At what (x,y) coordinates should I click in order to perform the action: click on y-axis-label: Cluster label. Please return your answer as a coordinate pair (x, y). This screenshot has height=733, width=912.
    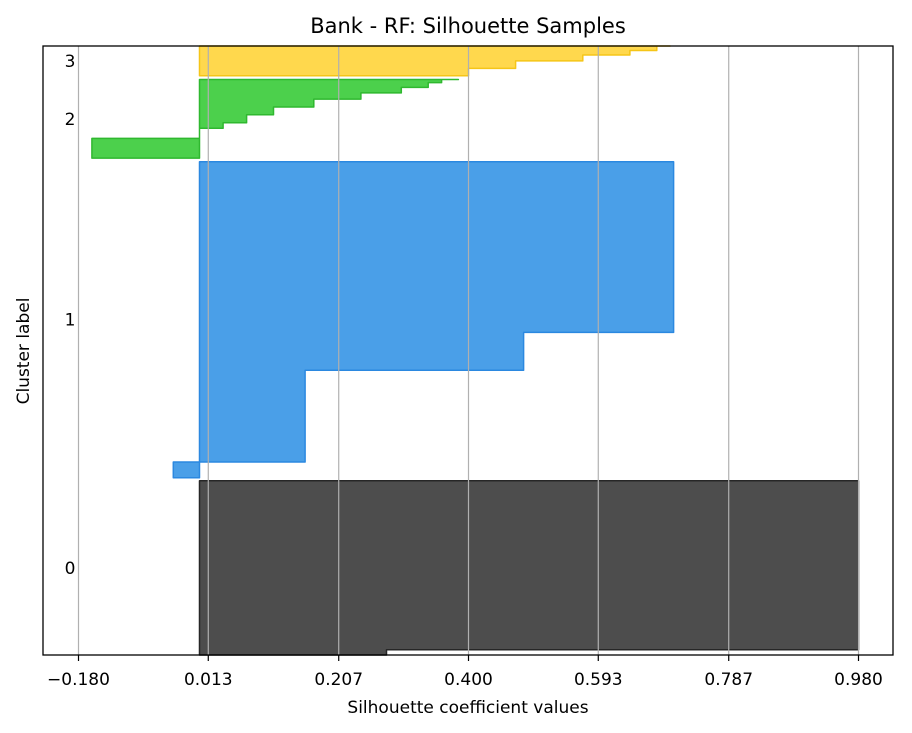
    Looking at the image, I should click on (24, 351).